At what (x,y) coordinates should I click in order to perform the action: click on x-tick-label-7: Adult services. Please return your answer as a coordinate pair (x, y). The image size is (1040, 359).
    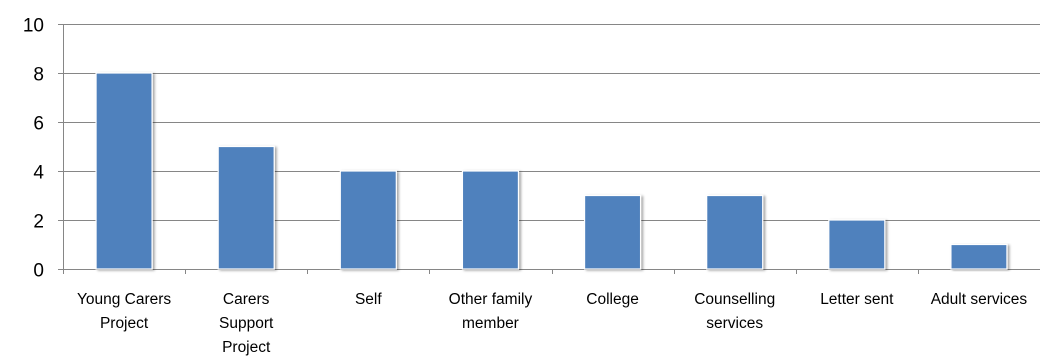
    Looking at the image, I should click on (979, 299).